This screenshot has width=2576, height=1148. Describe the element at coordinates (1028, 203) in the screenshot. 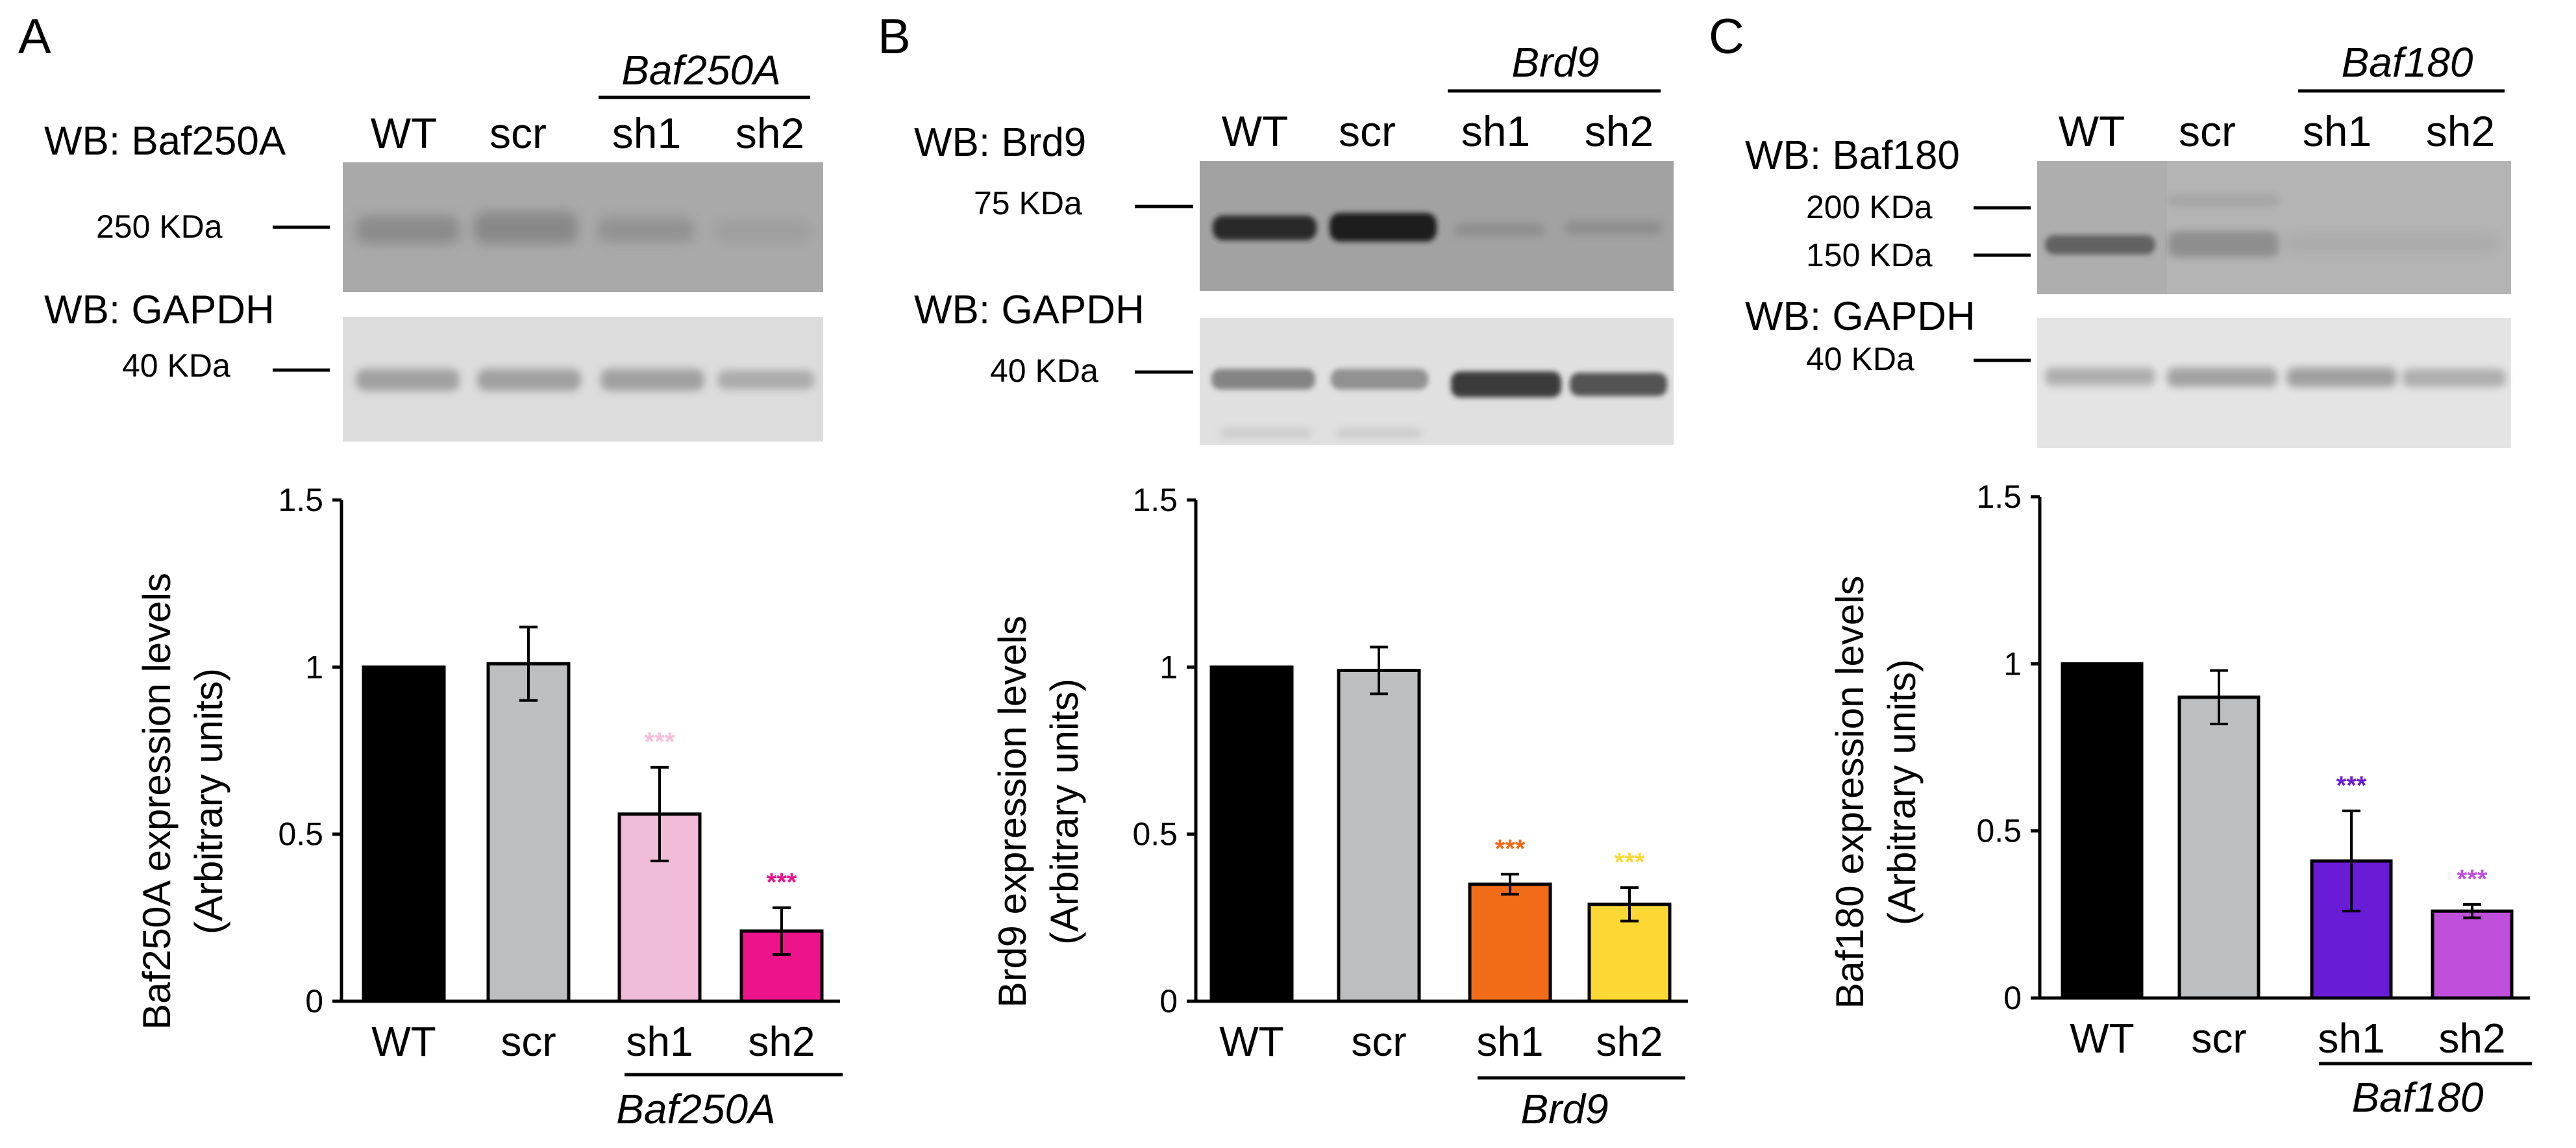

I see `mw-marker: 75 KDa` at that location.